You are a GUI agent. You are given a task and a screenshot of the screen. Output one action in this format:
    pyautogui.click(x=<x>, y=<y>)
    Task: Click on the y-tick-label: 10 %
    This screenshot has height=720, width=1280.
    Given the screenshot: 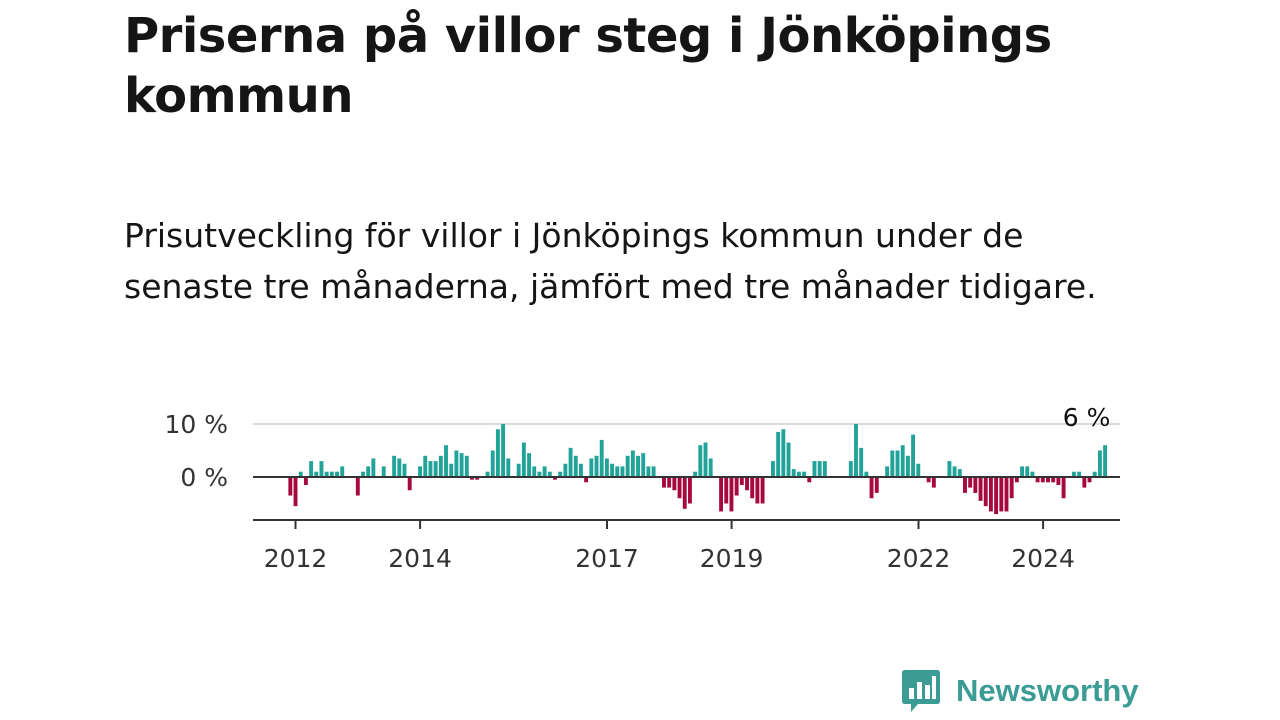 What is the action you would take?
    pyautogui.click(x=196, y=424)
    